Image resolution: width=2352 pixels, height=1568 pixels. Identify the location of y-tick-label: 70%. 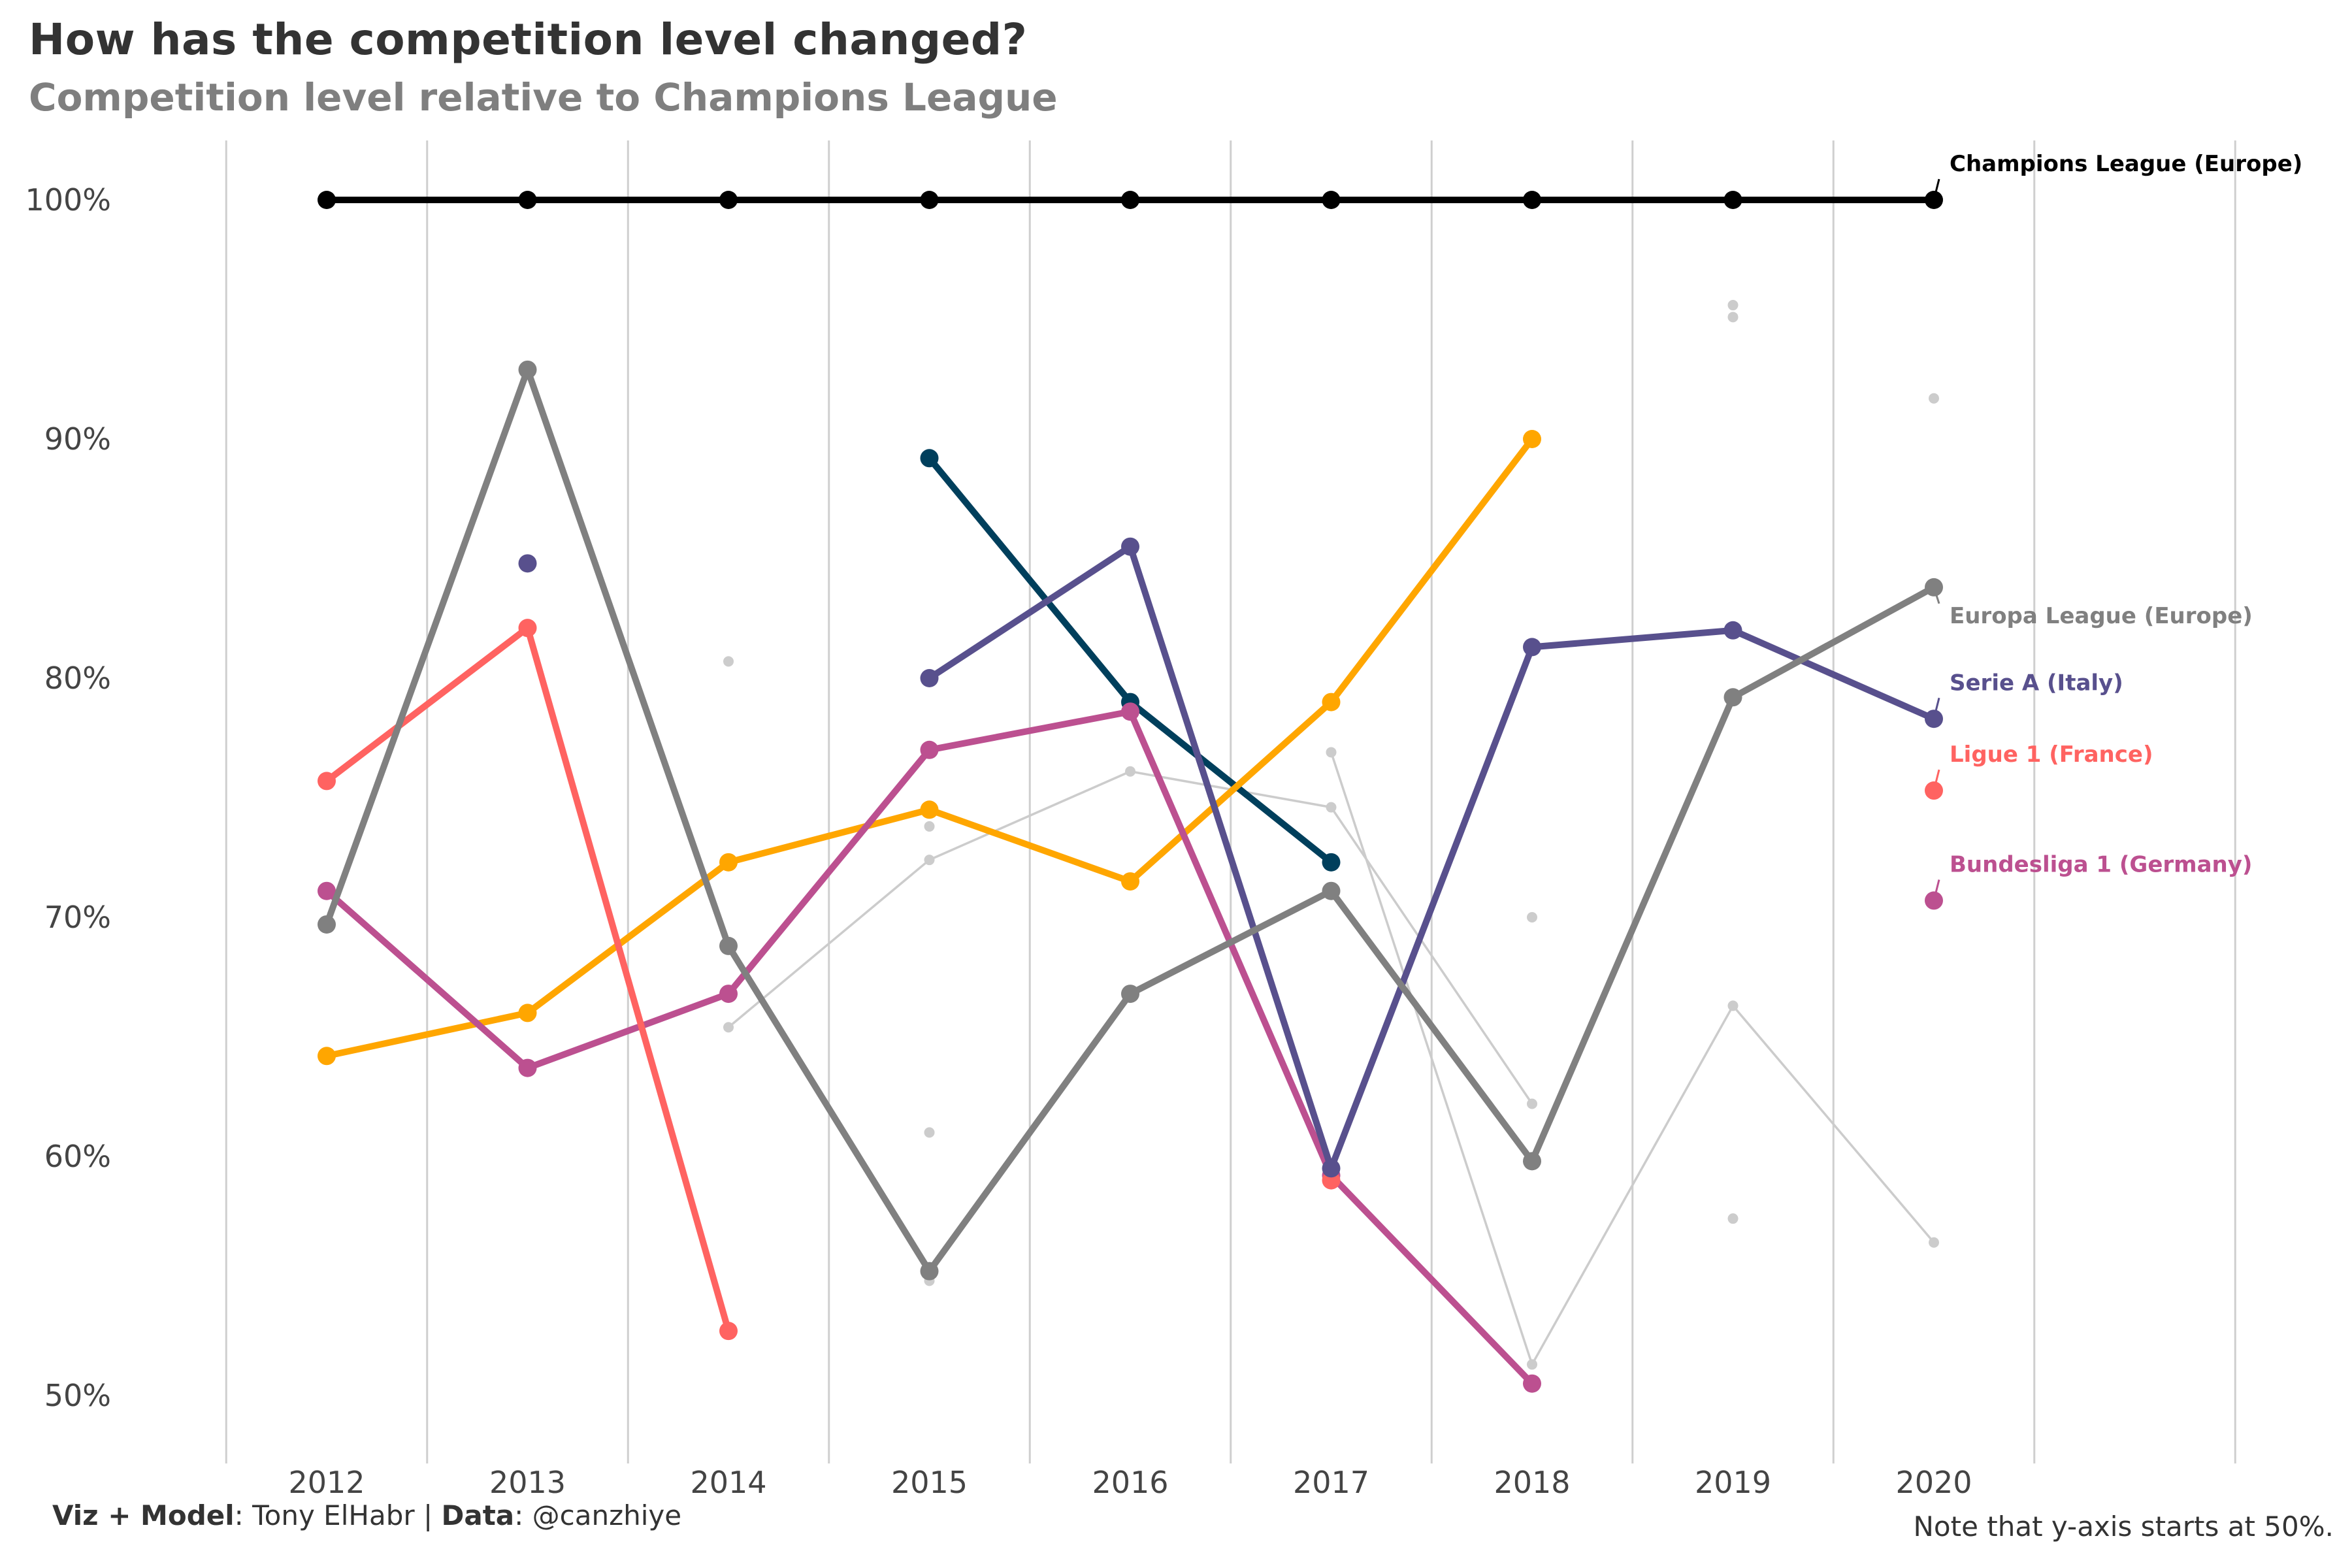
(77, 917).